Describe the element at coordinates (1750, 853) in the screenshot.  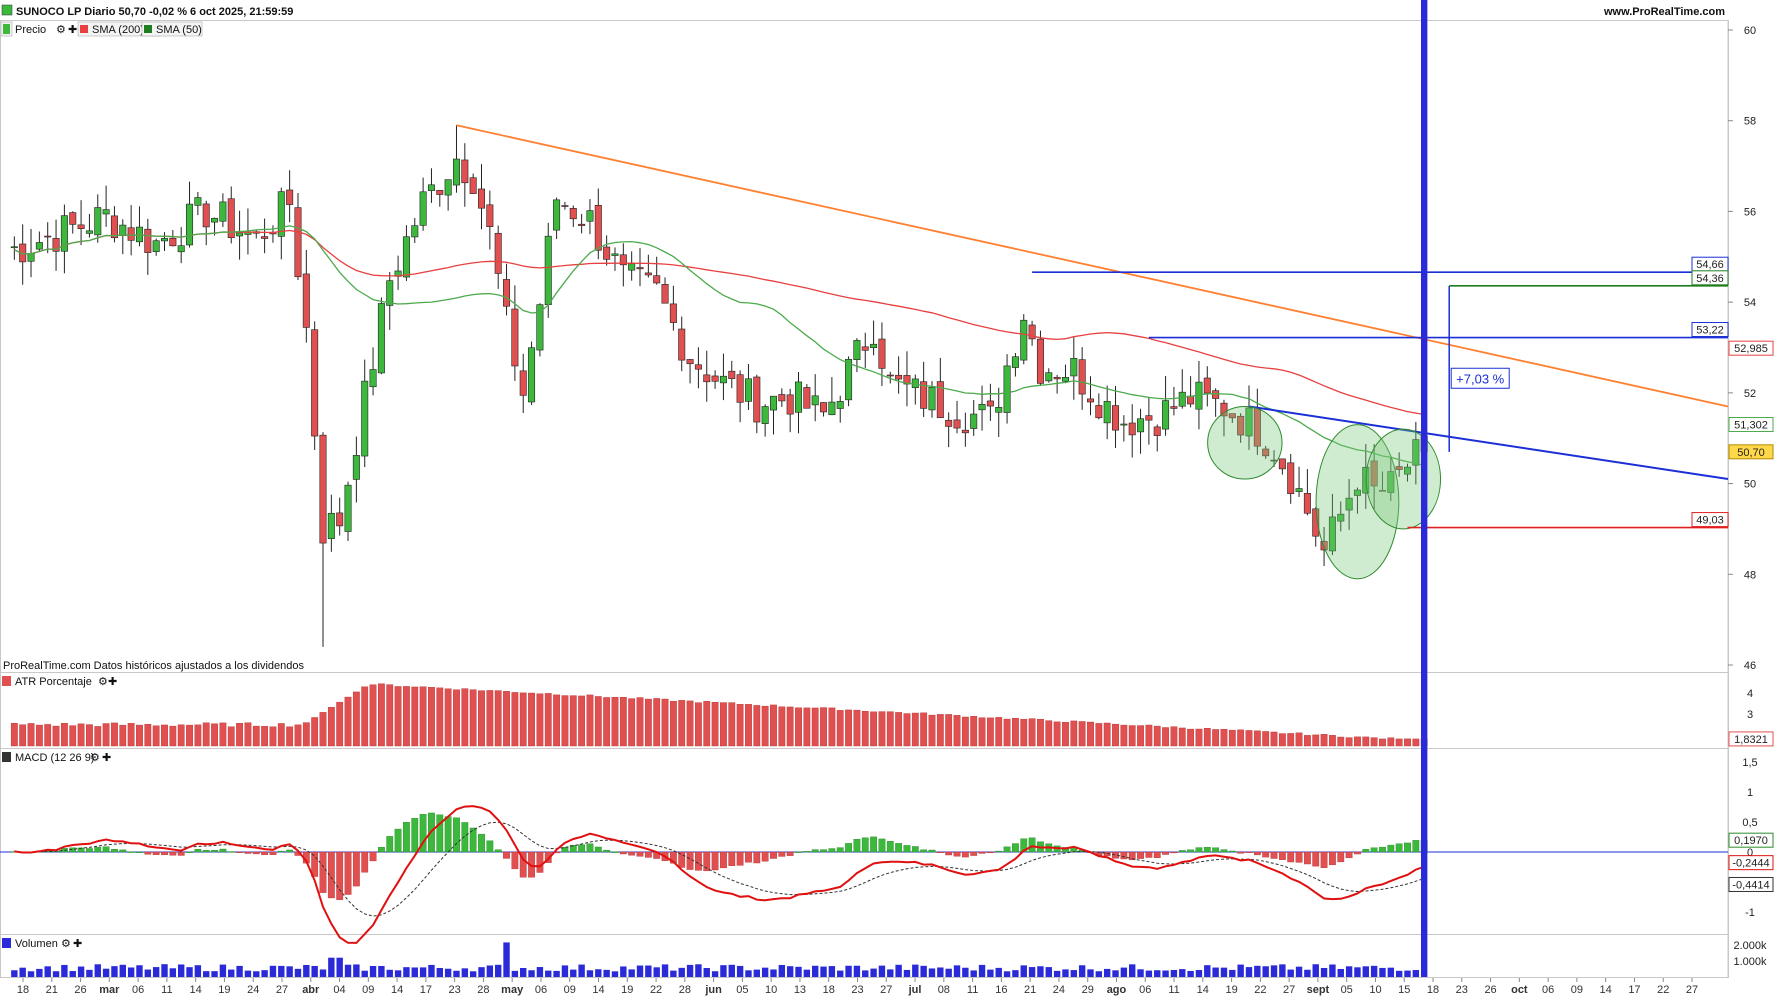
I see `macd-tick-label: 0` at that location.